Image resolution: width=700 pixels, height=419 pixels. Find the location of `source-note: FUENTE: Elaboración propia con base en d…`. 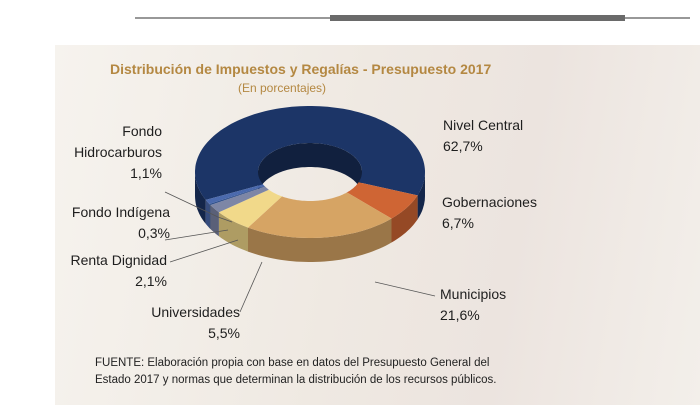

source-note: FUENTE: Elaboración propia con base en d… is located at coordinates (296, 371).